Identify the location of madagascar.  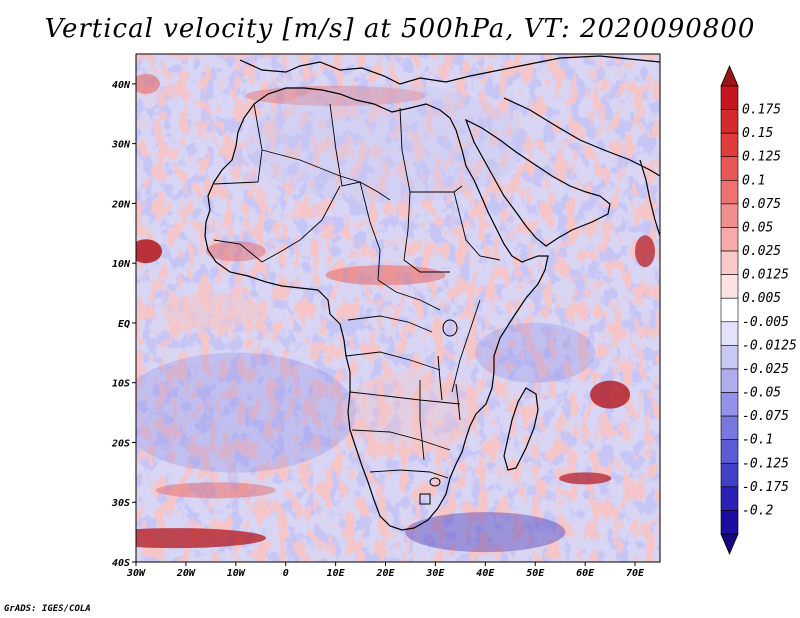
(521, 429).